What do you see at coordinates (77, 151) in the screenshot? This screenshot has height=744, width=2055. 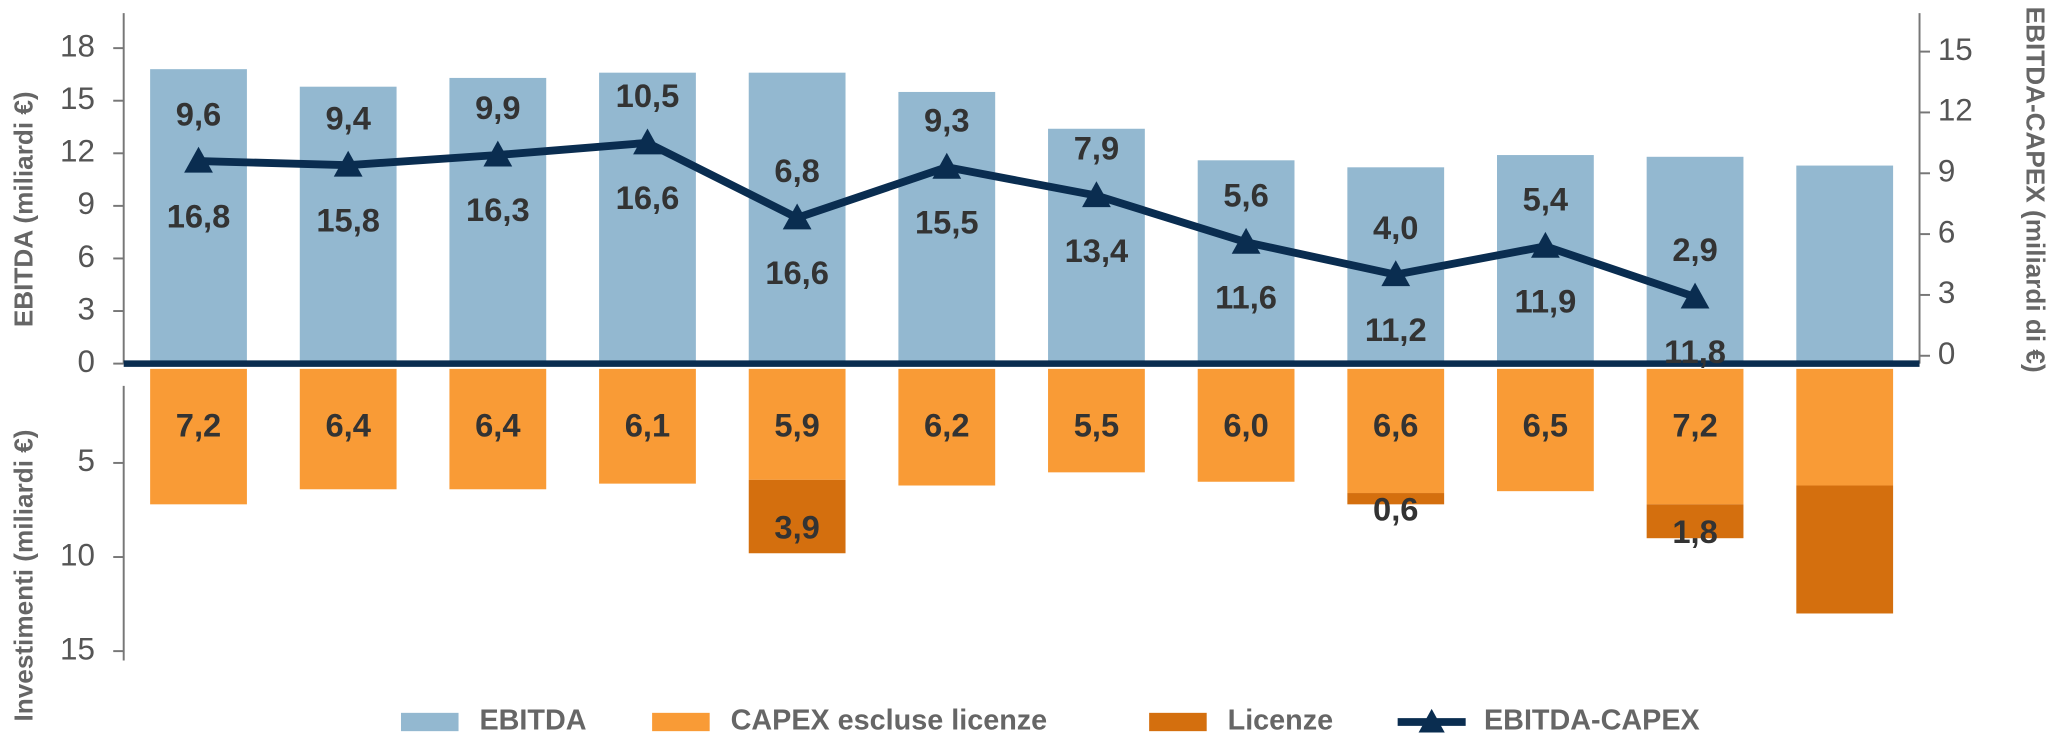 I see `y-tick-label: 12` at bounding box center [77, 151].